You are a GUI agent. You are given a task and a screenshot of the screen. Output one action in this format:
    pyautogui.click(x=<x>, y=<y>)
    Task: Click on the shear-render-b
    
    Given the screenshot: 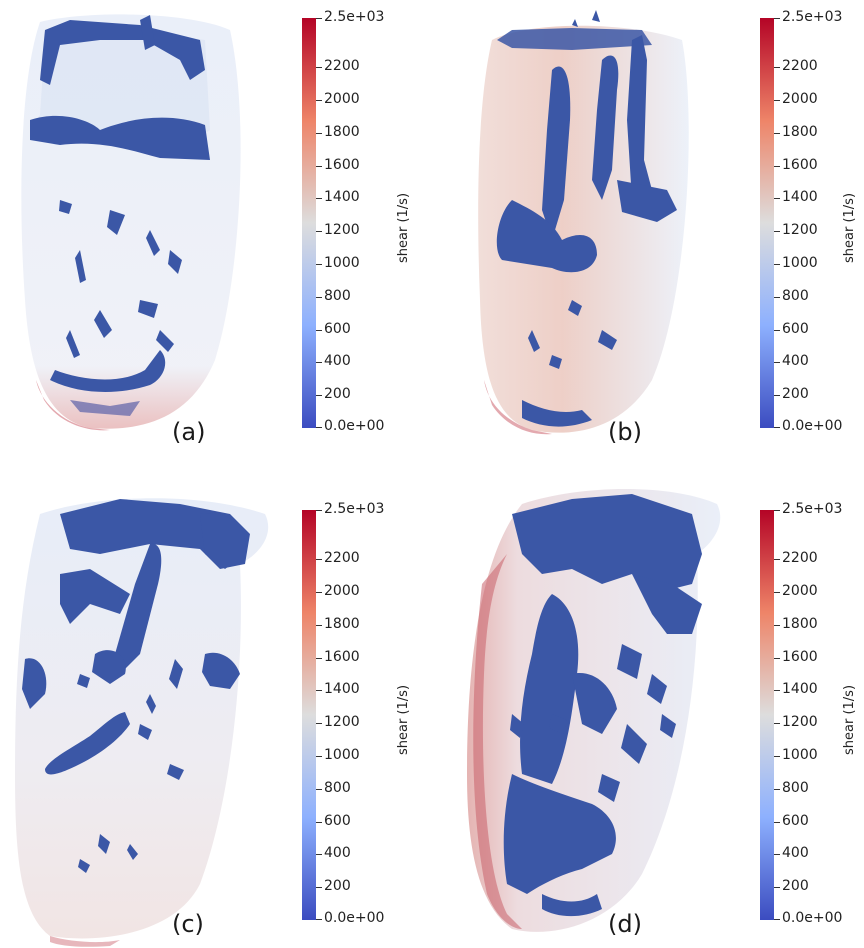 What is the action you would take?
    pyautogui.click(x=583, y=222)
    